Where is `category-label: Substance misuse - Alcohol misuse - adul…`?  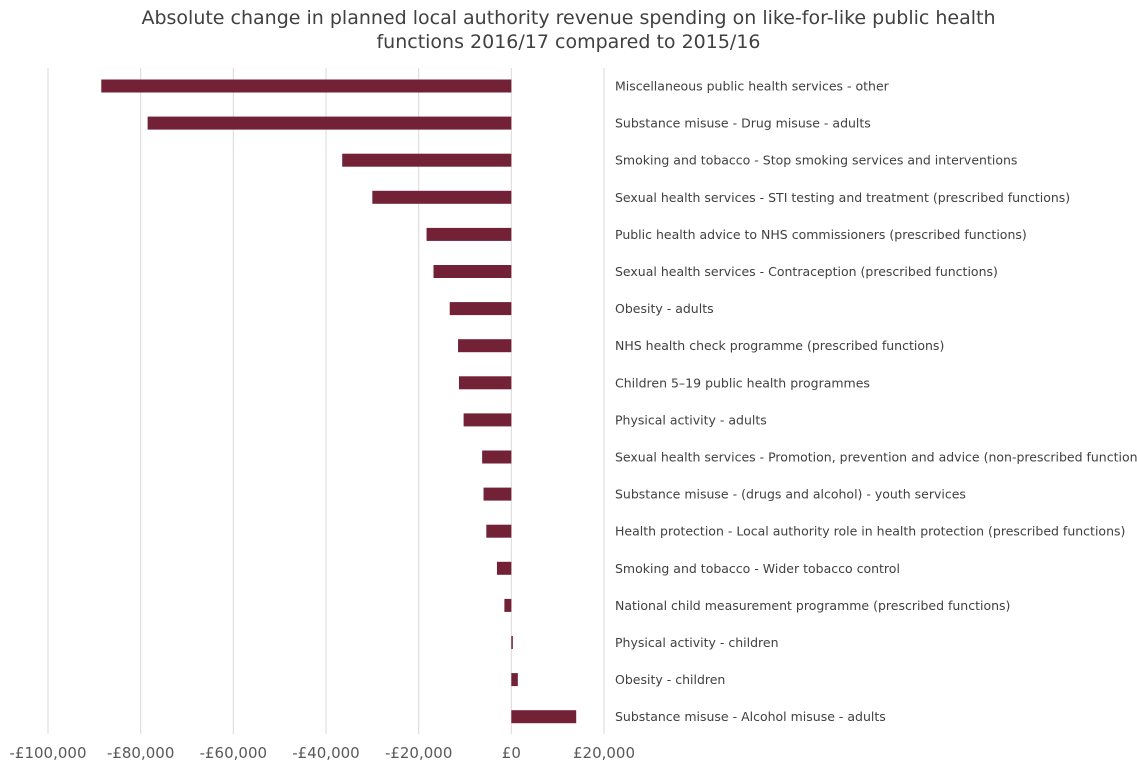
category-label: Substance misuse - Alcohol misuse - adul… is located at coordinates (750, 716).